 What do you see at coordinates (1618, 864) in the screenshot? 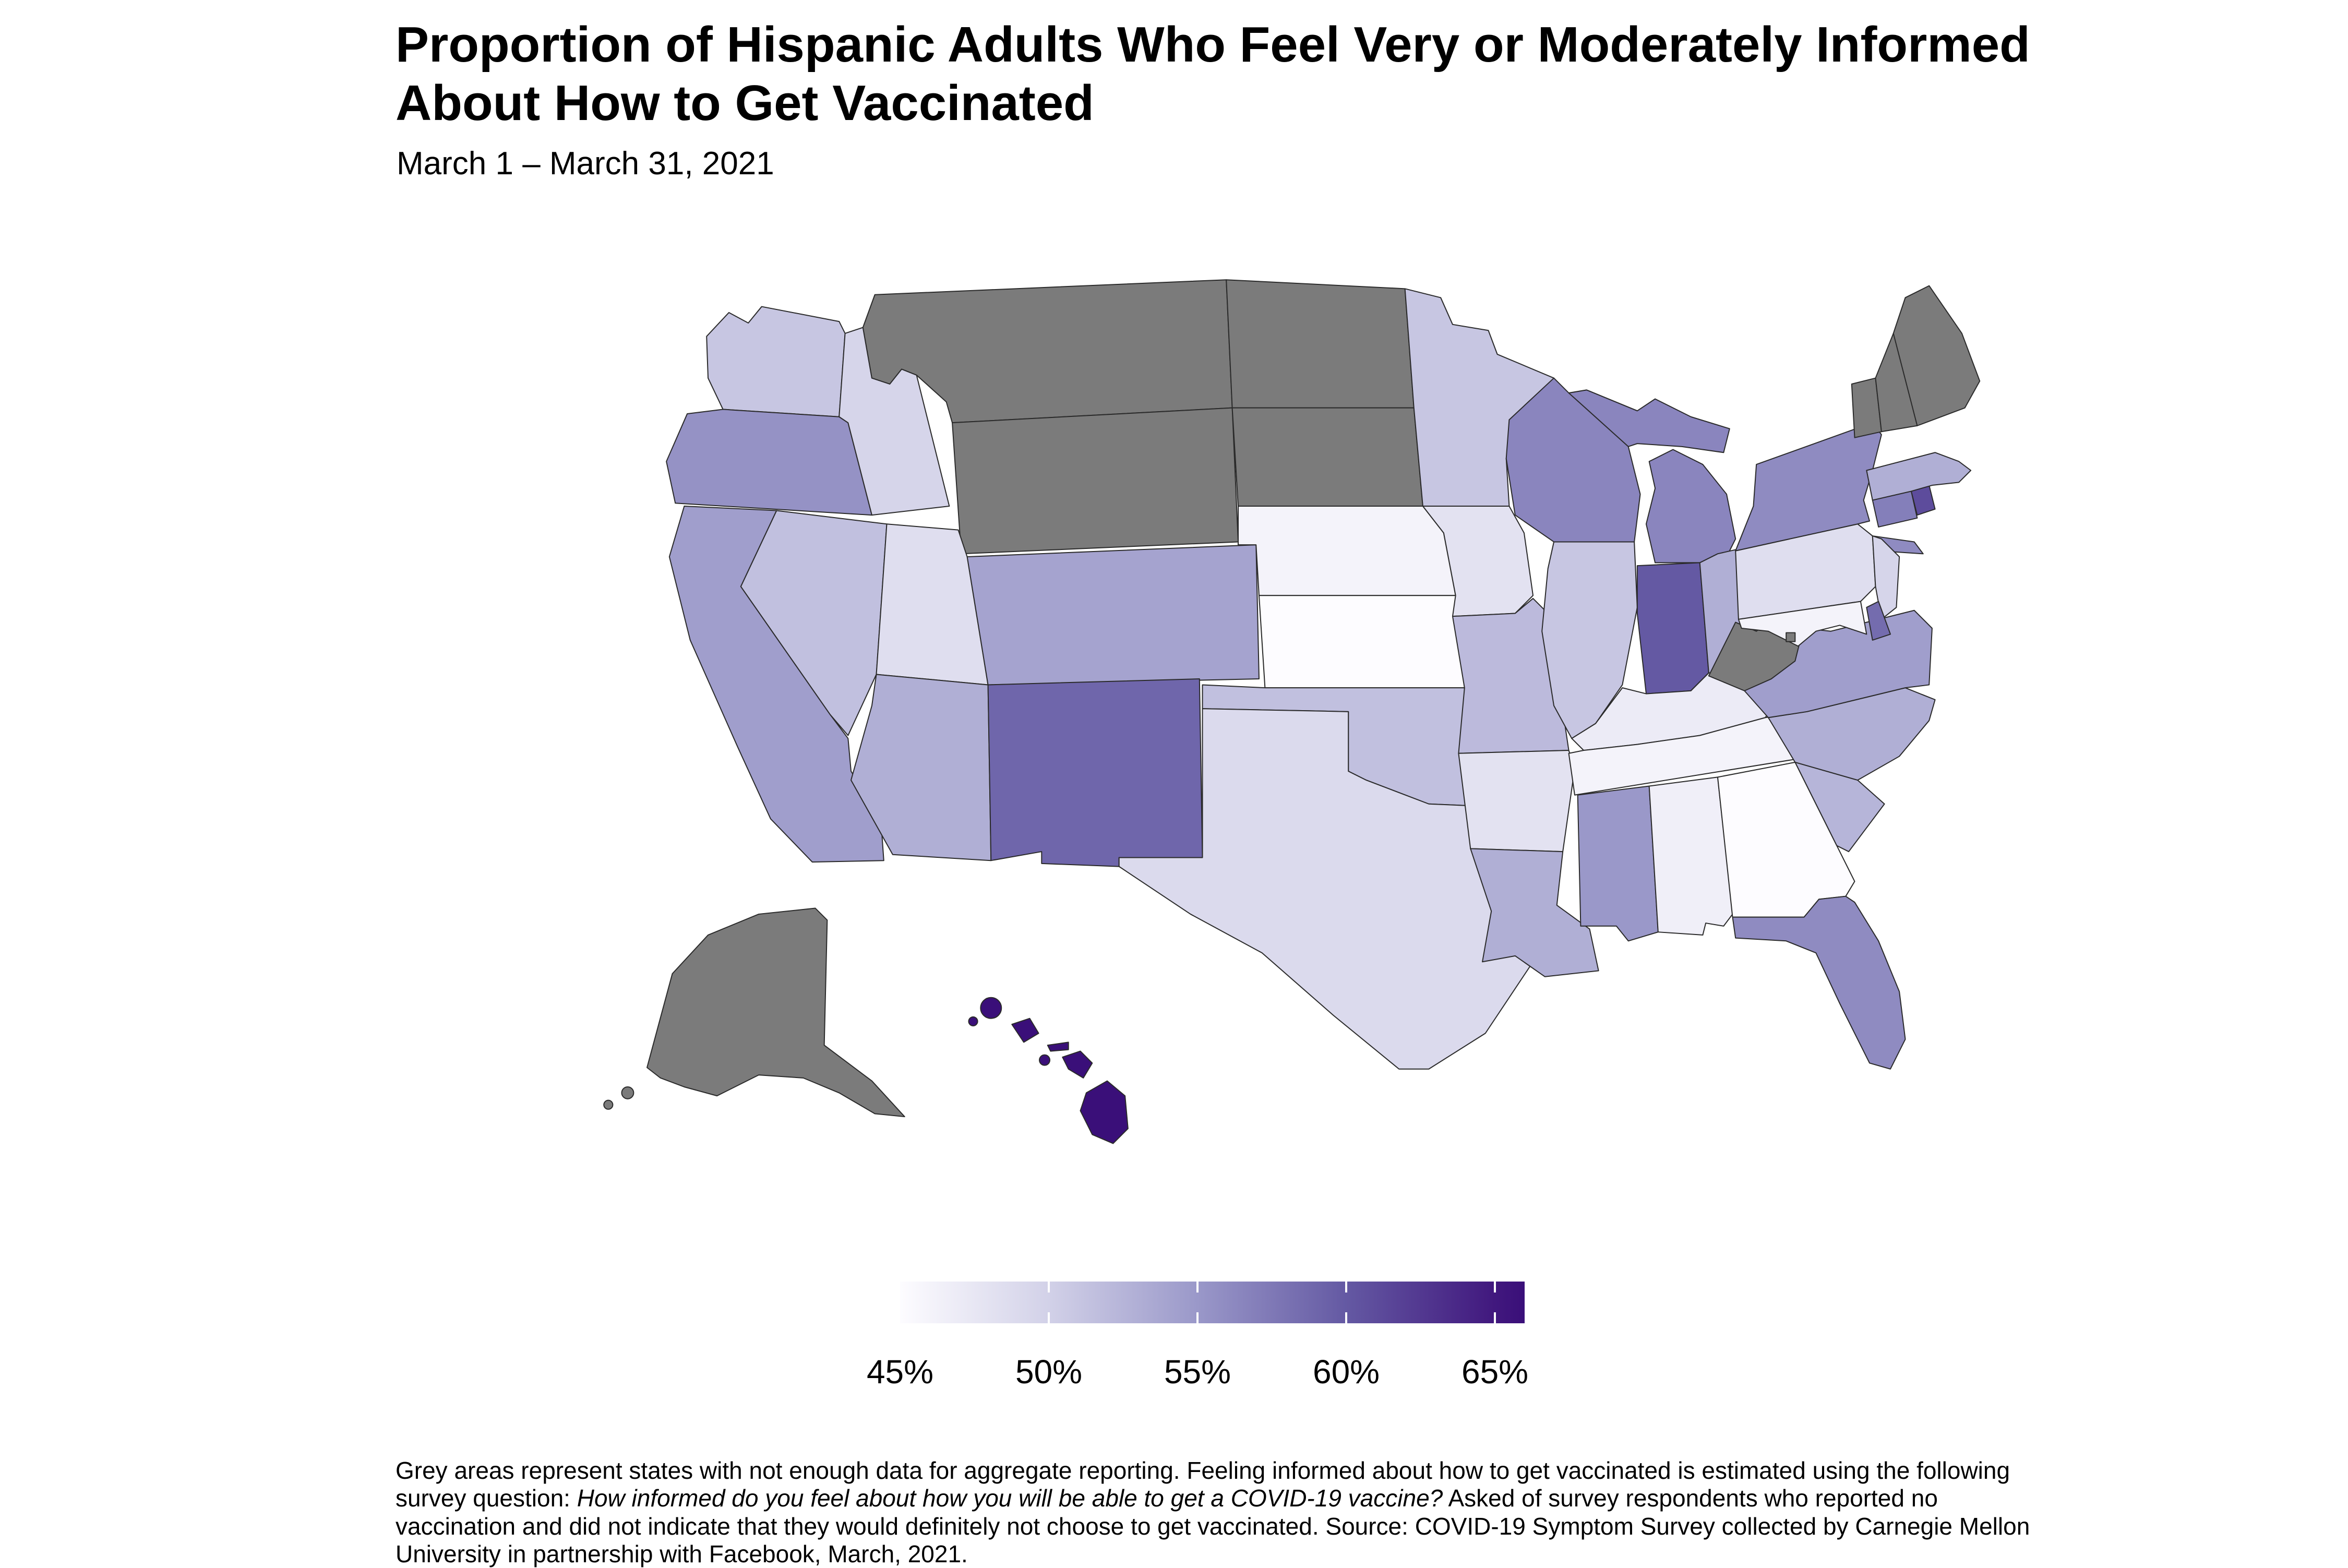
I see `state-mississippi` at bounding box center [1618, 864].